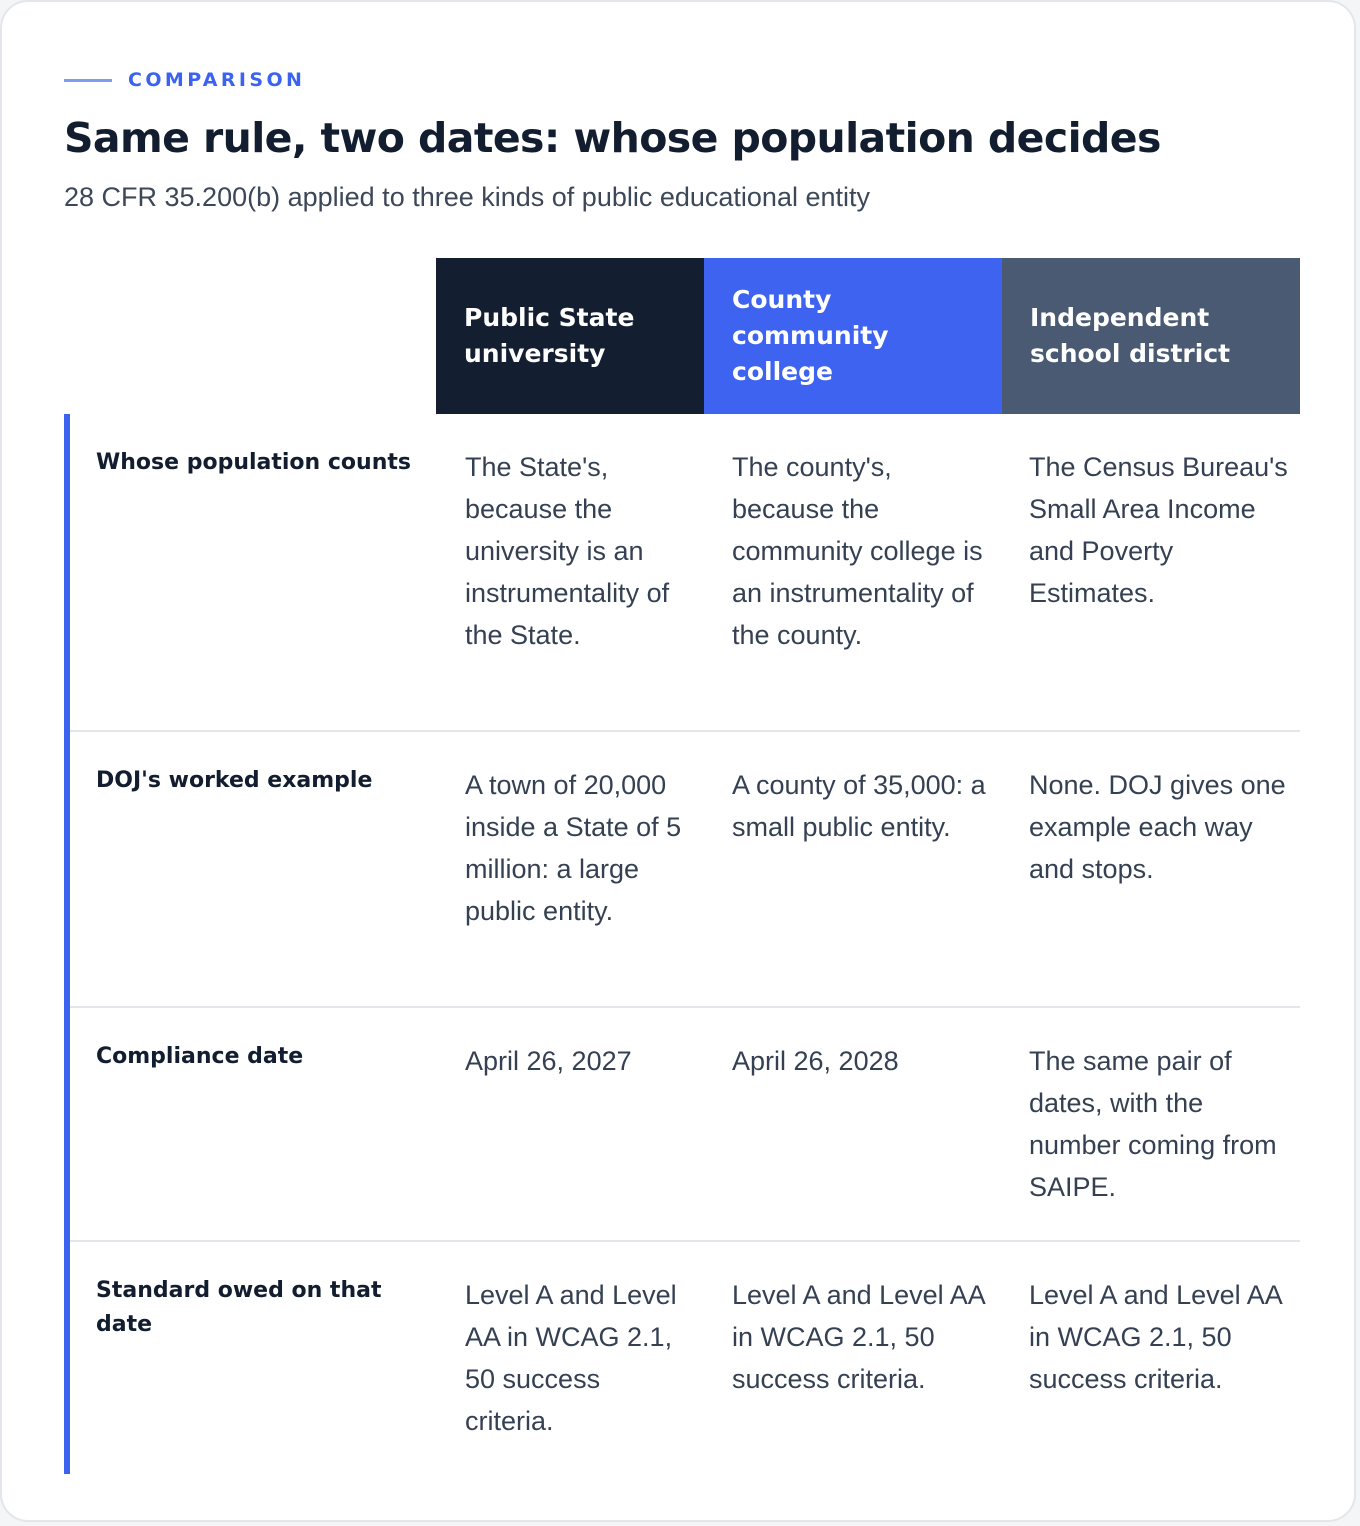 The image size is (1360, 1526). I want to click on eyebrow-rule, so click(88, 80).